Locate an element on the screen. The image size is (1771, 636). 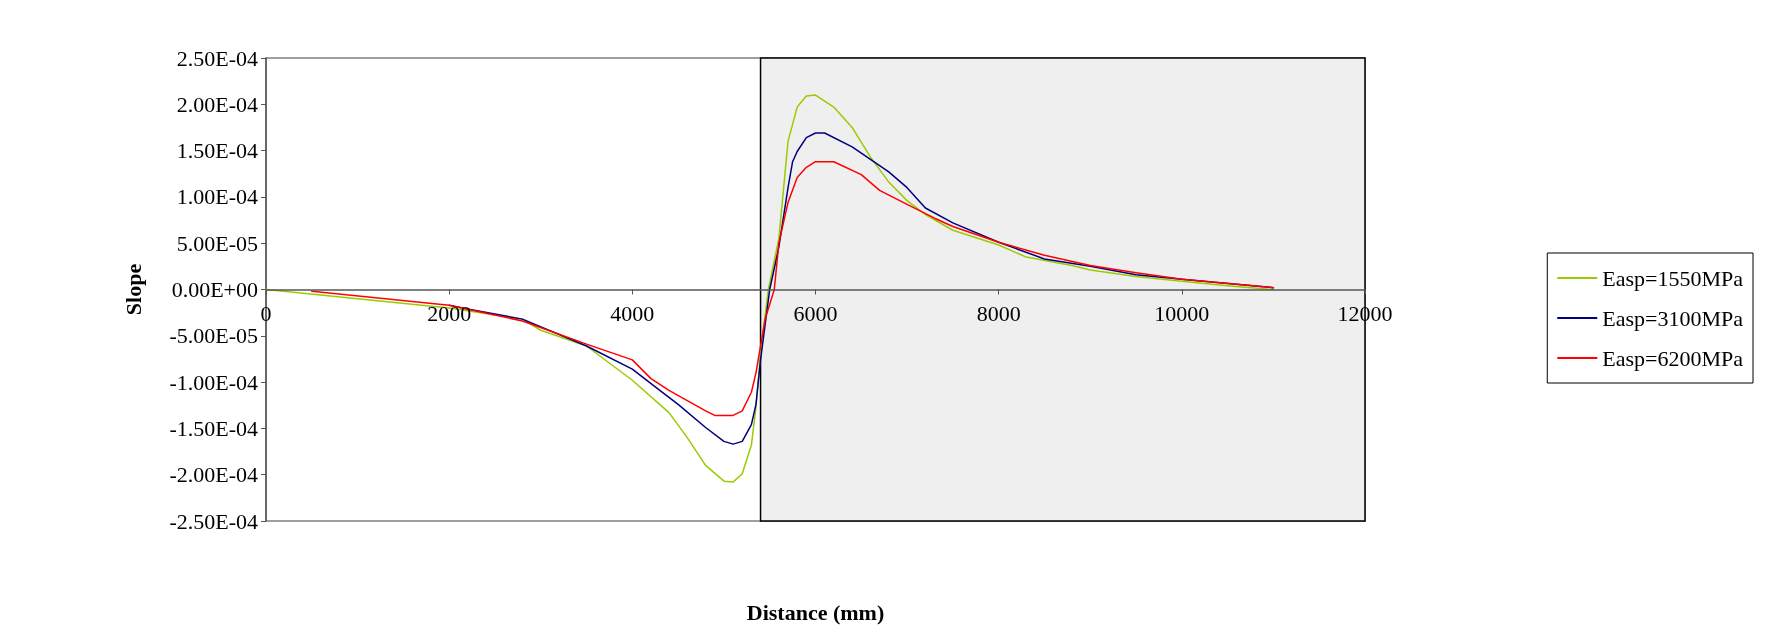
y-tick-label: -1.50E-04 is located at coordinates (213, 428).